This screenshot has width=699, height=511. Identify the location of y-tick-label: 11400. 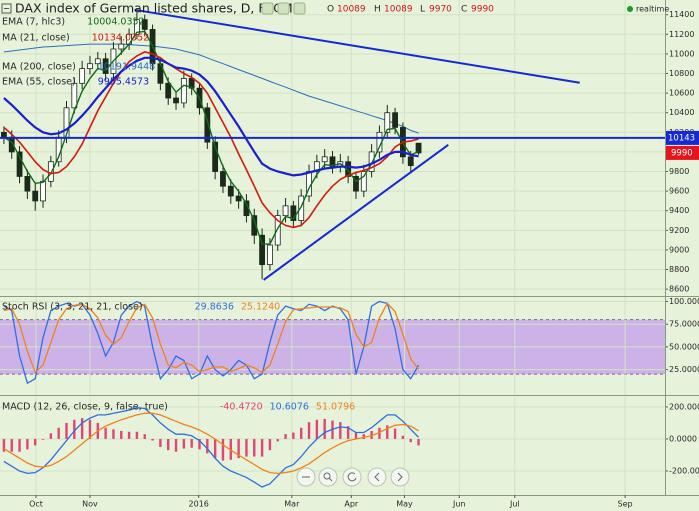
(681, 14).